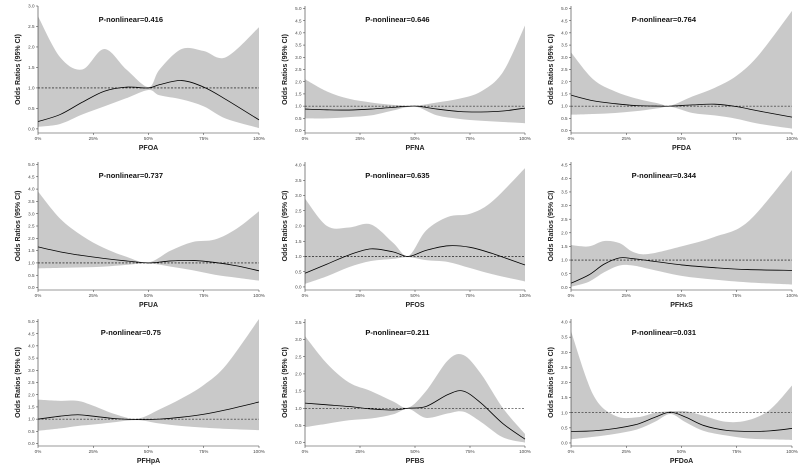  Describe the element at coordinates (131, 332) in the screenshot. I see `p-nonlinear-annotation: P-nonlinear=0.75` at that location.